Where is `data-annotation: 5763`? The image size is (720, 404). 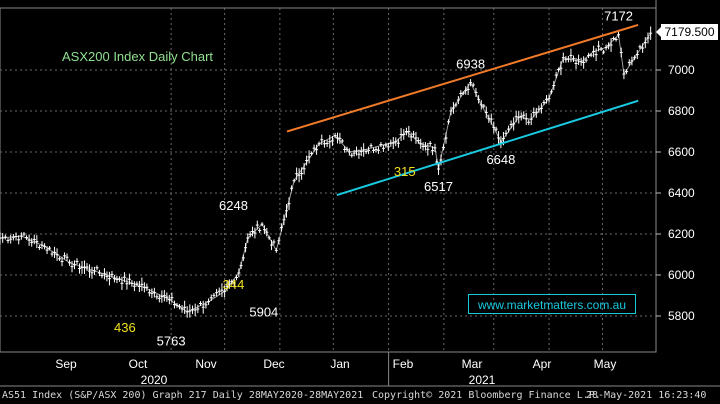
data-annotation: 5763 is located at coordinates (171, 341).